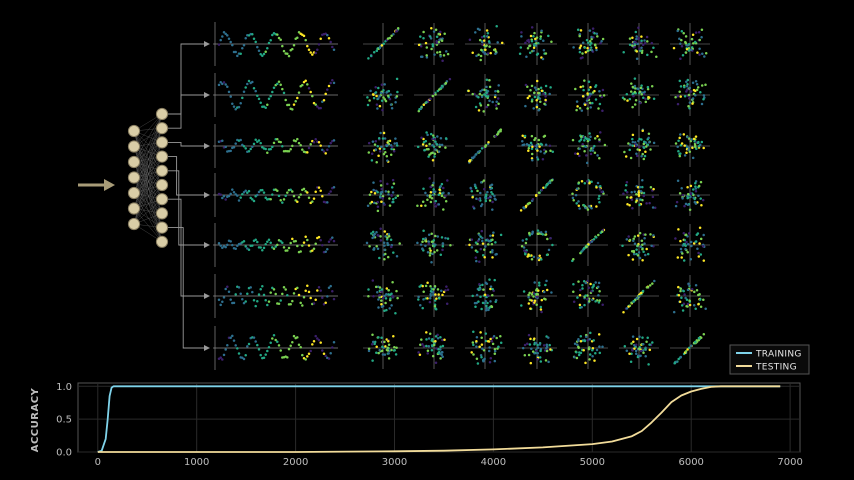 The height and width of the screenshot is (480, 854). Describe the element at coordinates (186, 111) in the screenshot. I see `connector-line` at that location.